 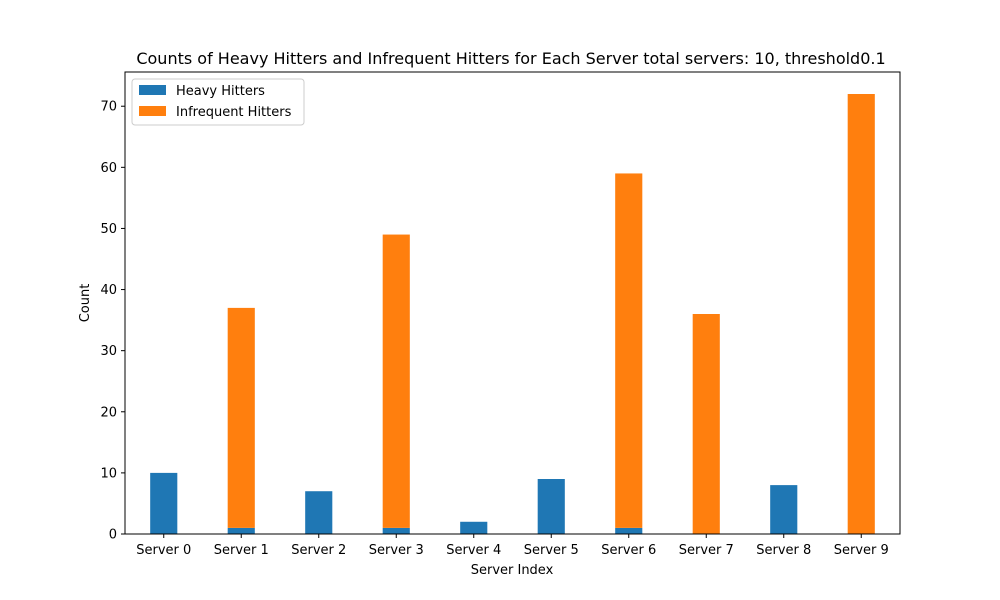 I want to click on y-tick-label: 0, so click(x=113, y=535).